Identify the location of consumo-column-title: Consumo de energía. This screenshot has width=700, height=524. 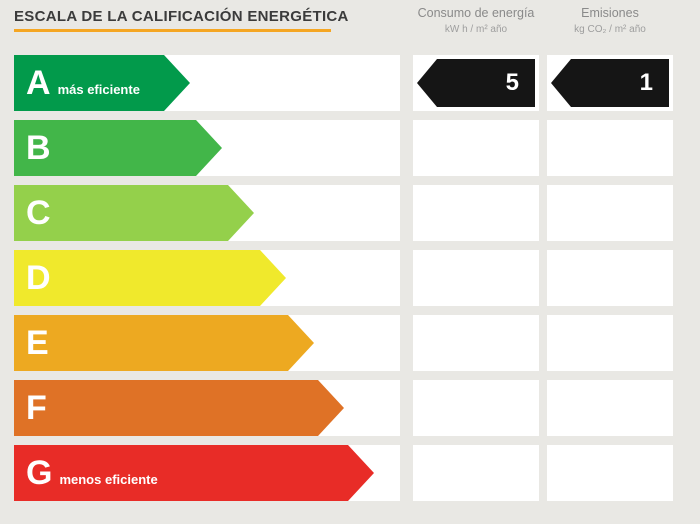
(476, 13).